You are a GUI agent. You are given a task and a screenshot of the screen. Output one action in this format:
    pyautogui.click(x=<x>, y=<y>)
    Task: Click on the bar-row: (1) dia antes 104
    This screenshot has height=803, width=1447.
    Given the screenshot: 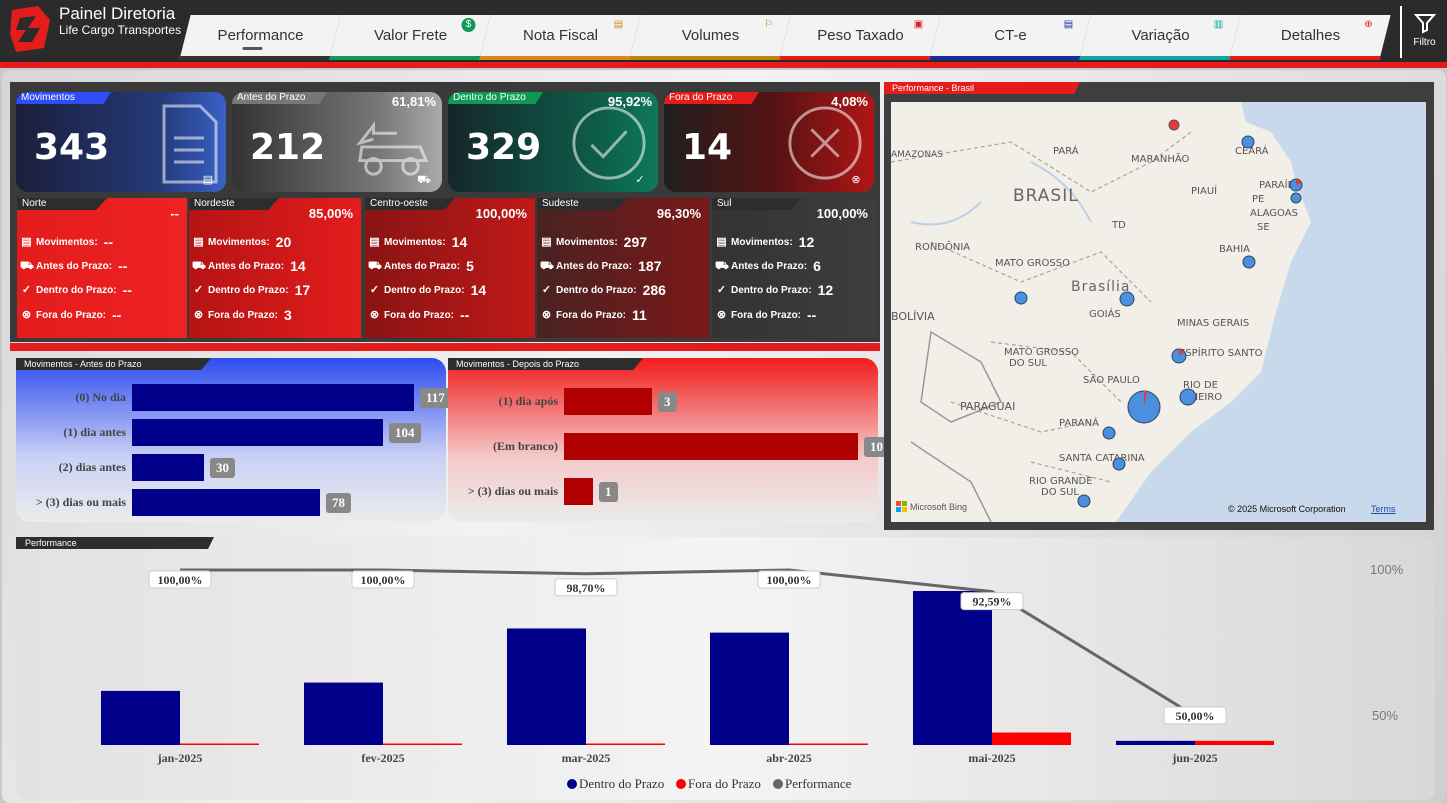 What is the action you would take?
    pyautogui.click(x=218, y=432)
    